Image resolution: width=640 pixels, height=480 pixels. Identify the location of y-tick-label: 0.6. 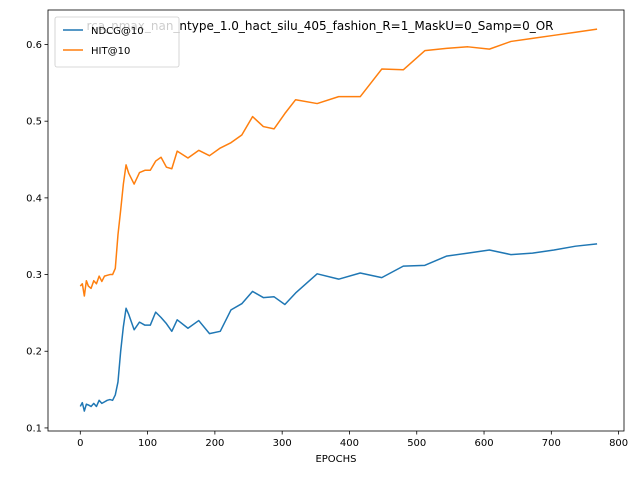
(34, 45).